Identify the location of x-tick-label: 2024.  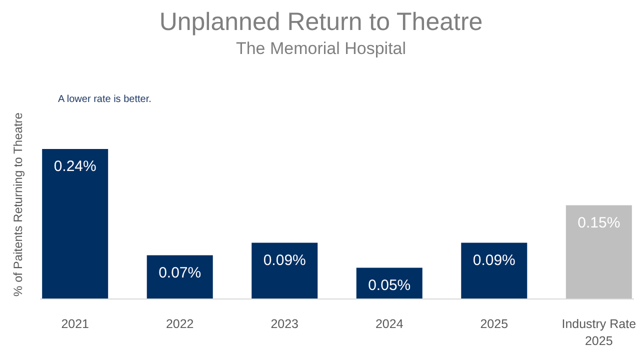
(389, 324).